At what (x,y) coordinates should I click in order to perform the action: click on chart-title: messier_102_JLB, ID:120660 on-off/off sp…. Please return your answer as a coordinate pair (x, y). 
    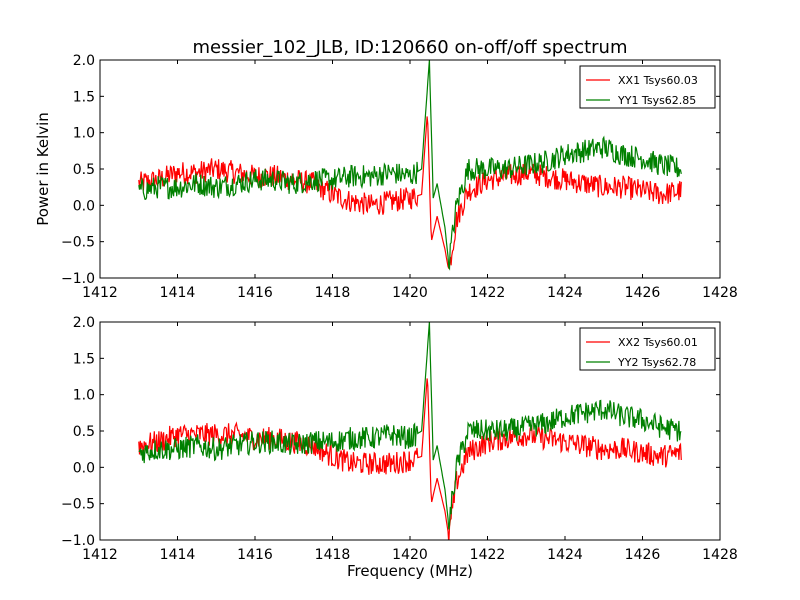
    Looking at the image, I should click on (409, 47).